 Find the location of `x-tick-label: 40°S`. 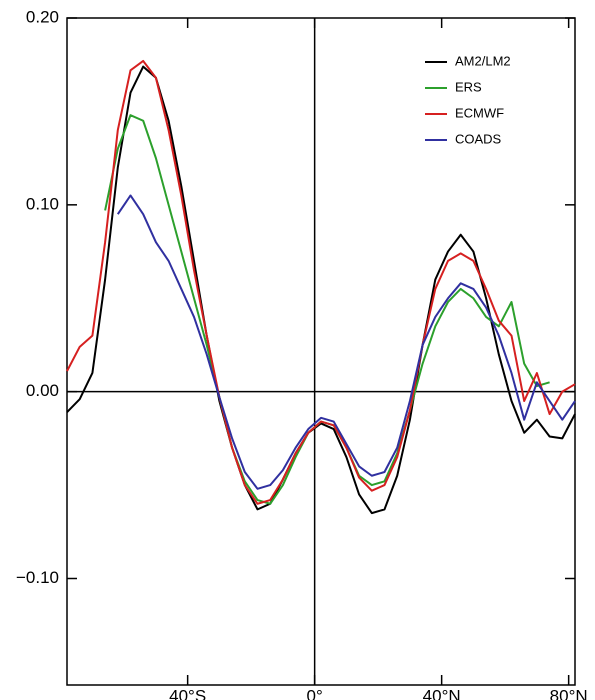

x-tick-label: 40°S is located at coordinates (187, 693).